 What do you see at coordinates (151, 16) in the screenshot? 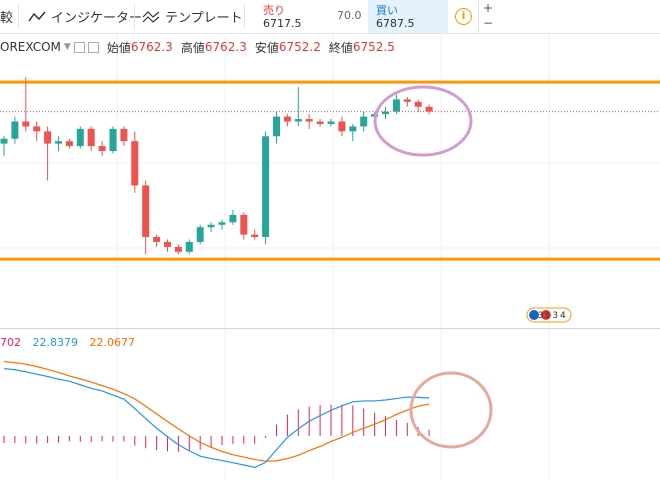
I see `templates-icon` at bounding box center [151, 16].